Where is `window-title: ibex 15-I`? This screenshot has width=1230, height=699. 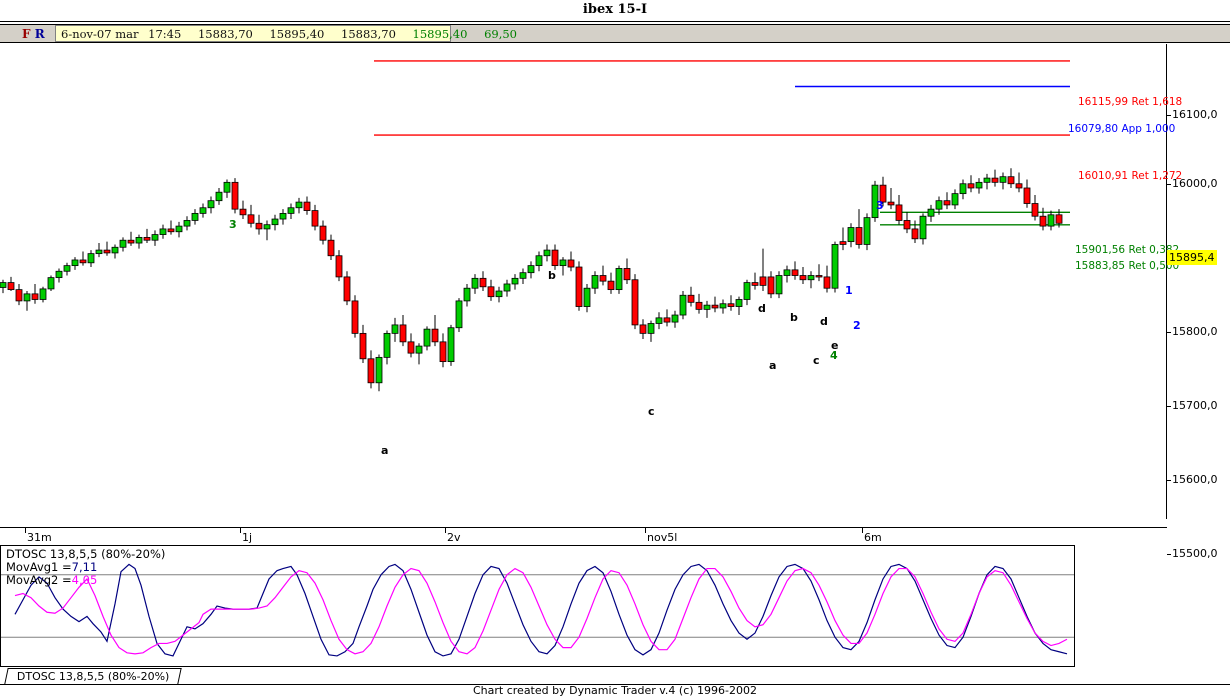
window-title: ibex 15-I is located at coordinates (615, 9).